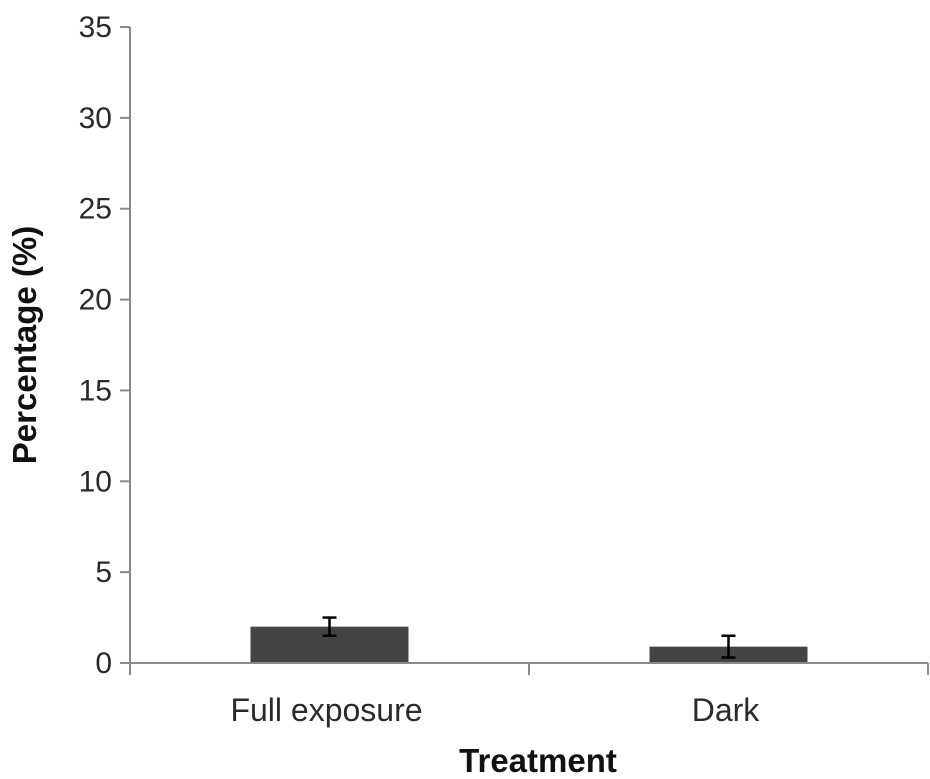  I want to click on y-tick-label: 25, so click(95, 209).